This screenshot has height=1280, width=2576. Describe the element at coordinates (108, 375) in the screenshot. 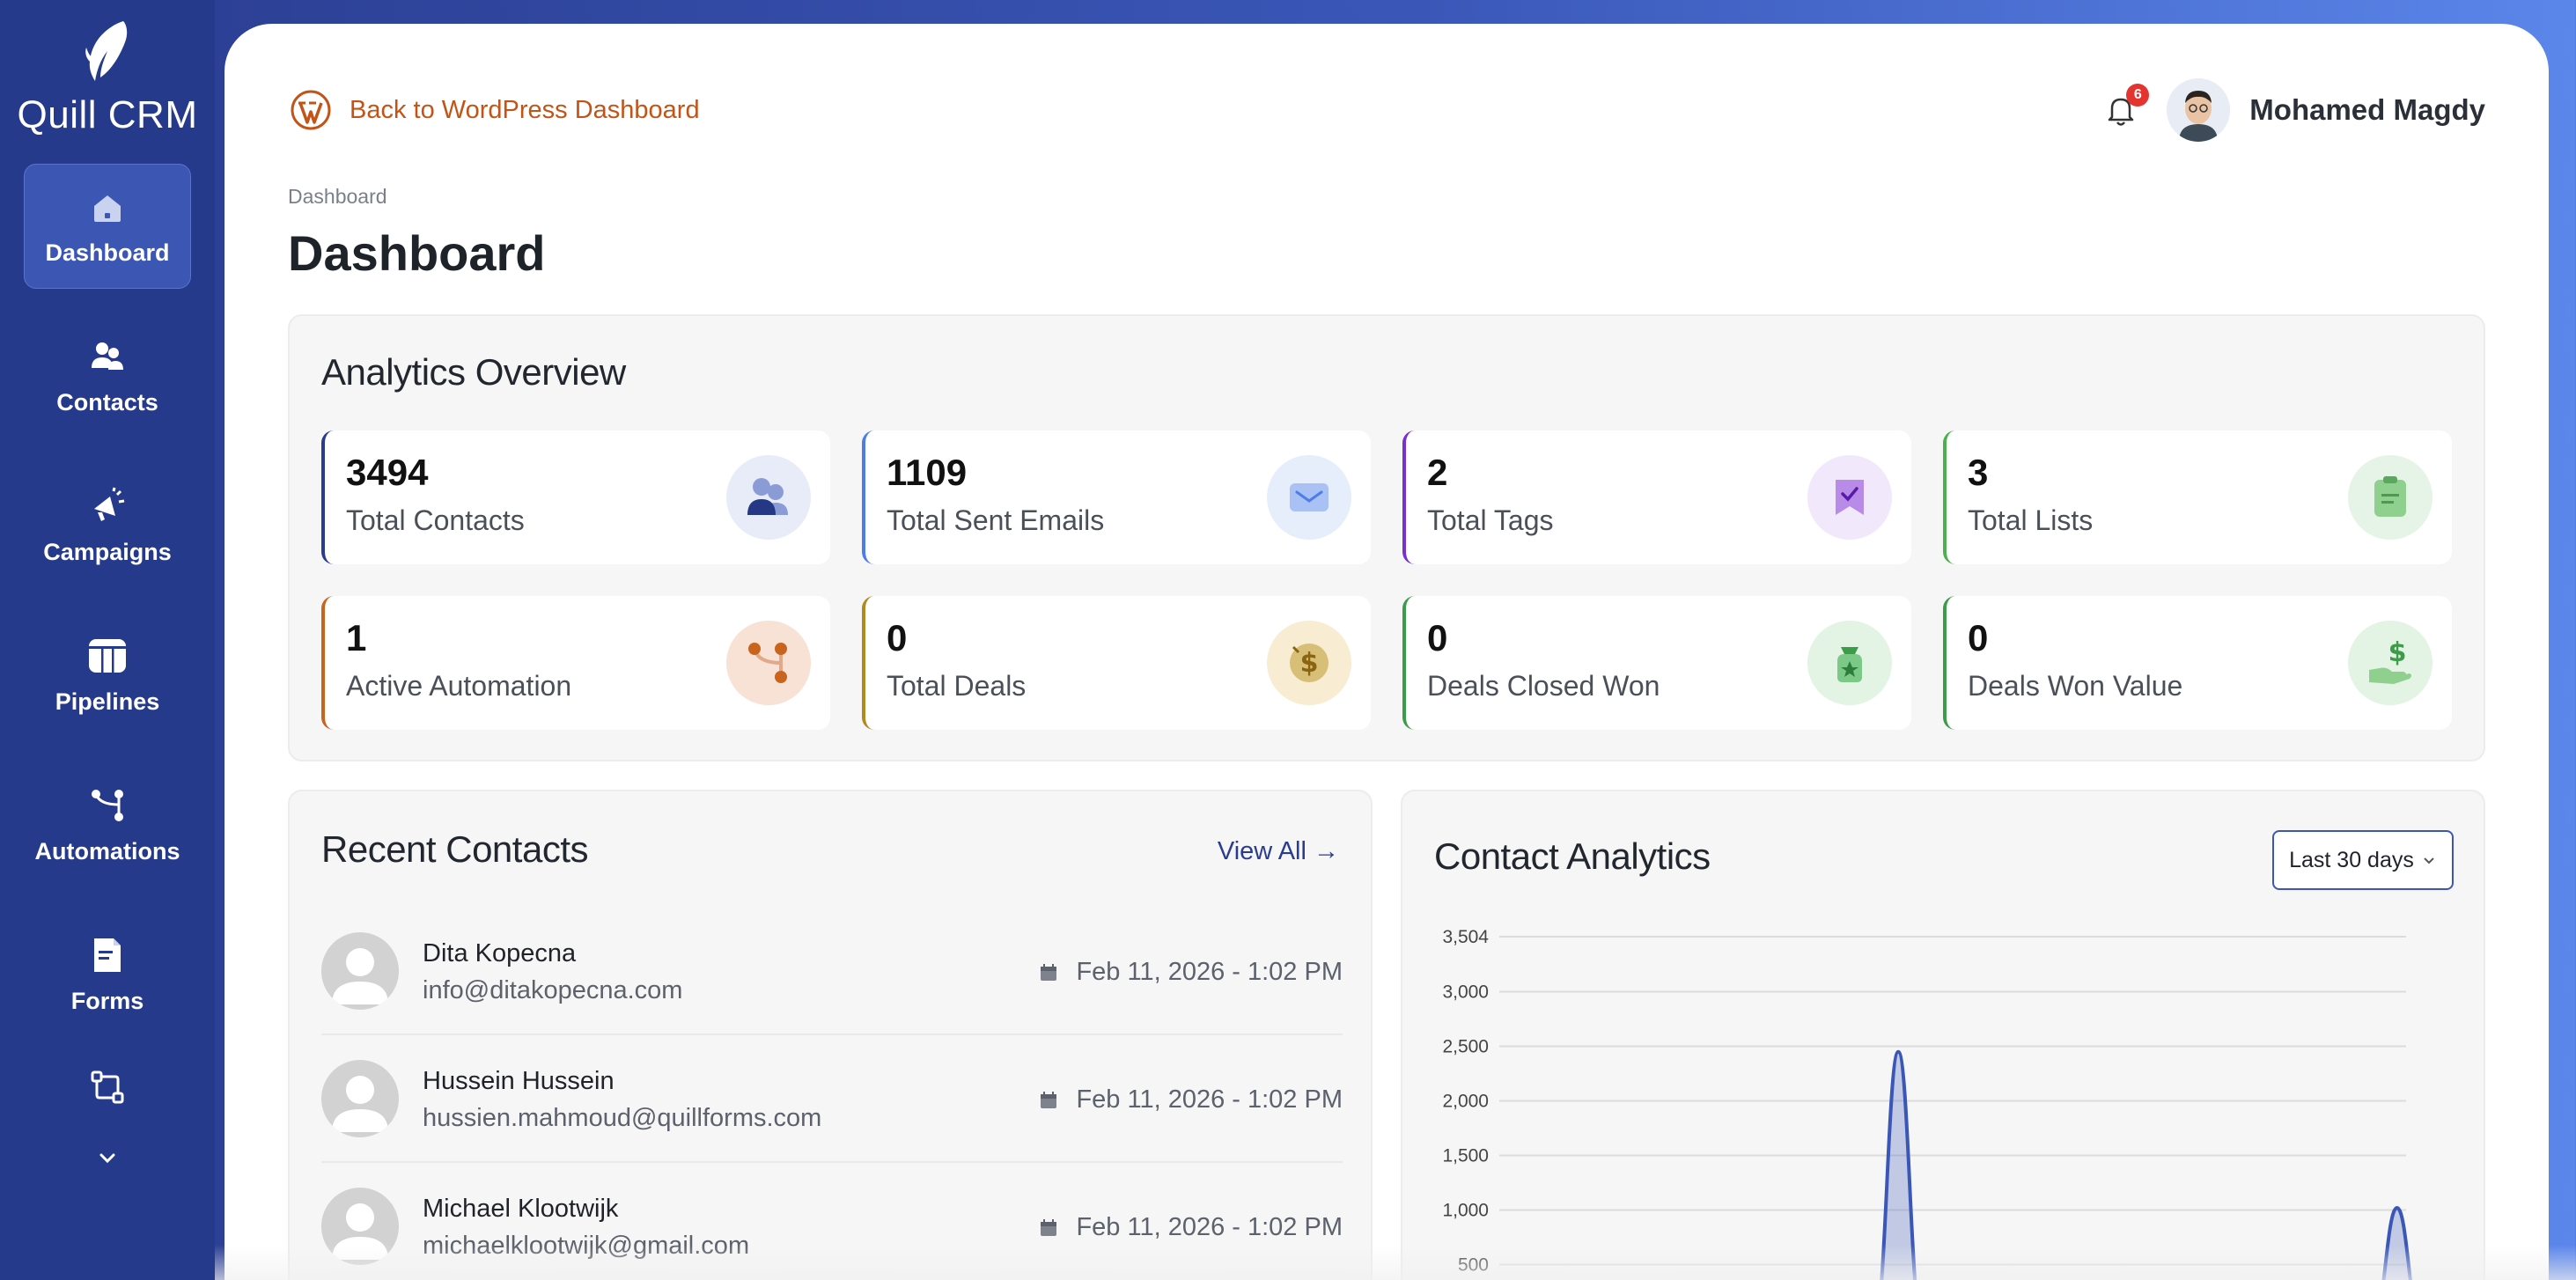

I see `sidebar-item-contacts: Contacts` at that location.